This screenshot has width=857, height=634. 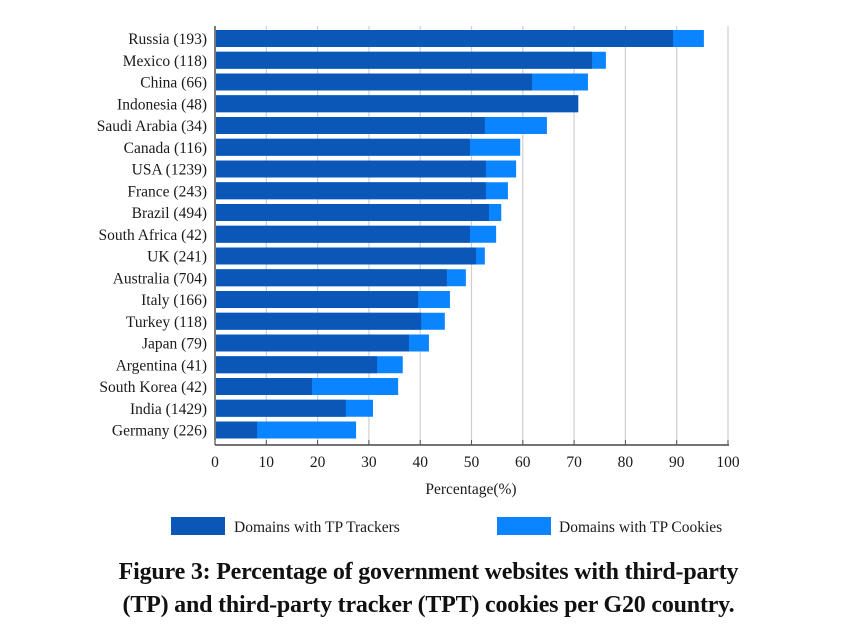 I want to click on category-label: India (1429), so click(x=168, y=409).